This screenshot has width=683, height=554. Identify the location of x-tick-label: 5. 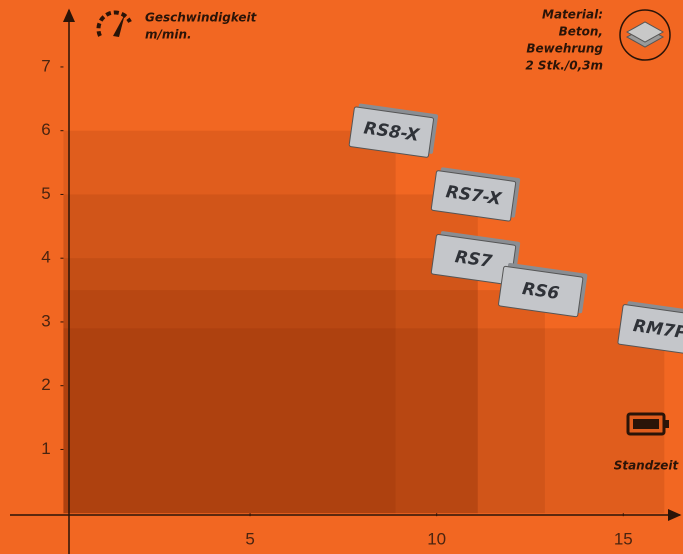
(249, 538).